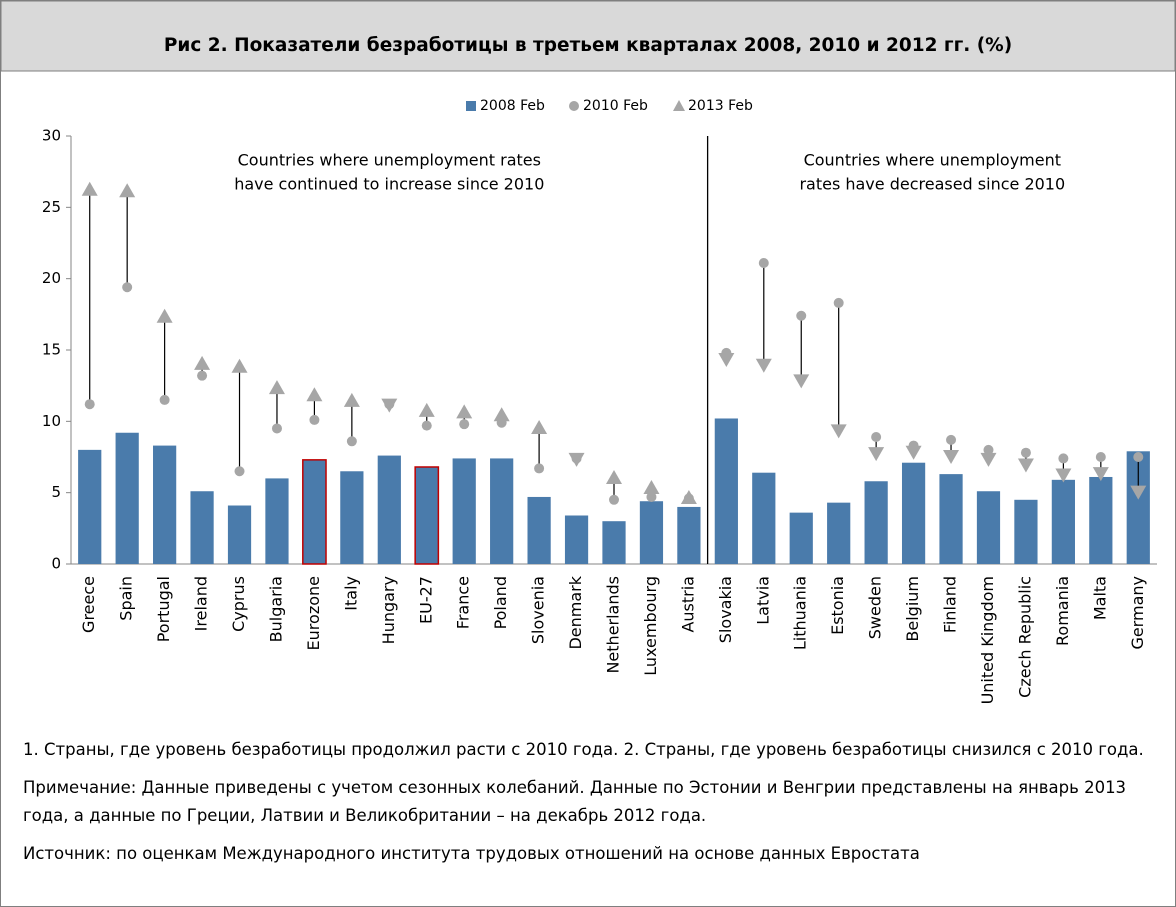 The image size is (1176, 907). Describe the element at coordinates (613, 625) in the screenshot. I see `x-tick-label: Netherlands` at that location.